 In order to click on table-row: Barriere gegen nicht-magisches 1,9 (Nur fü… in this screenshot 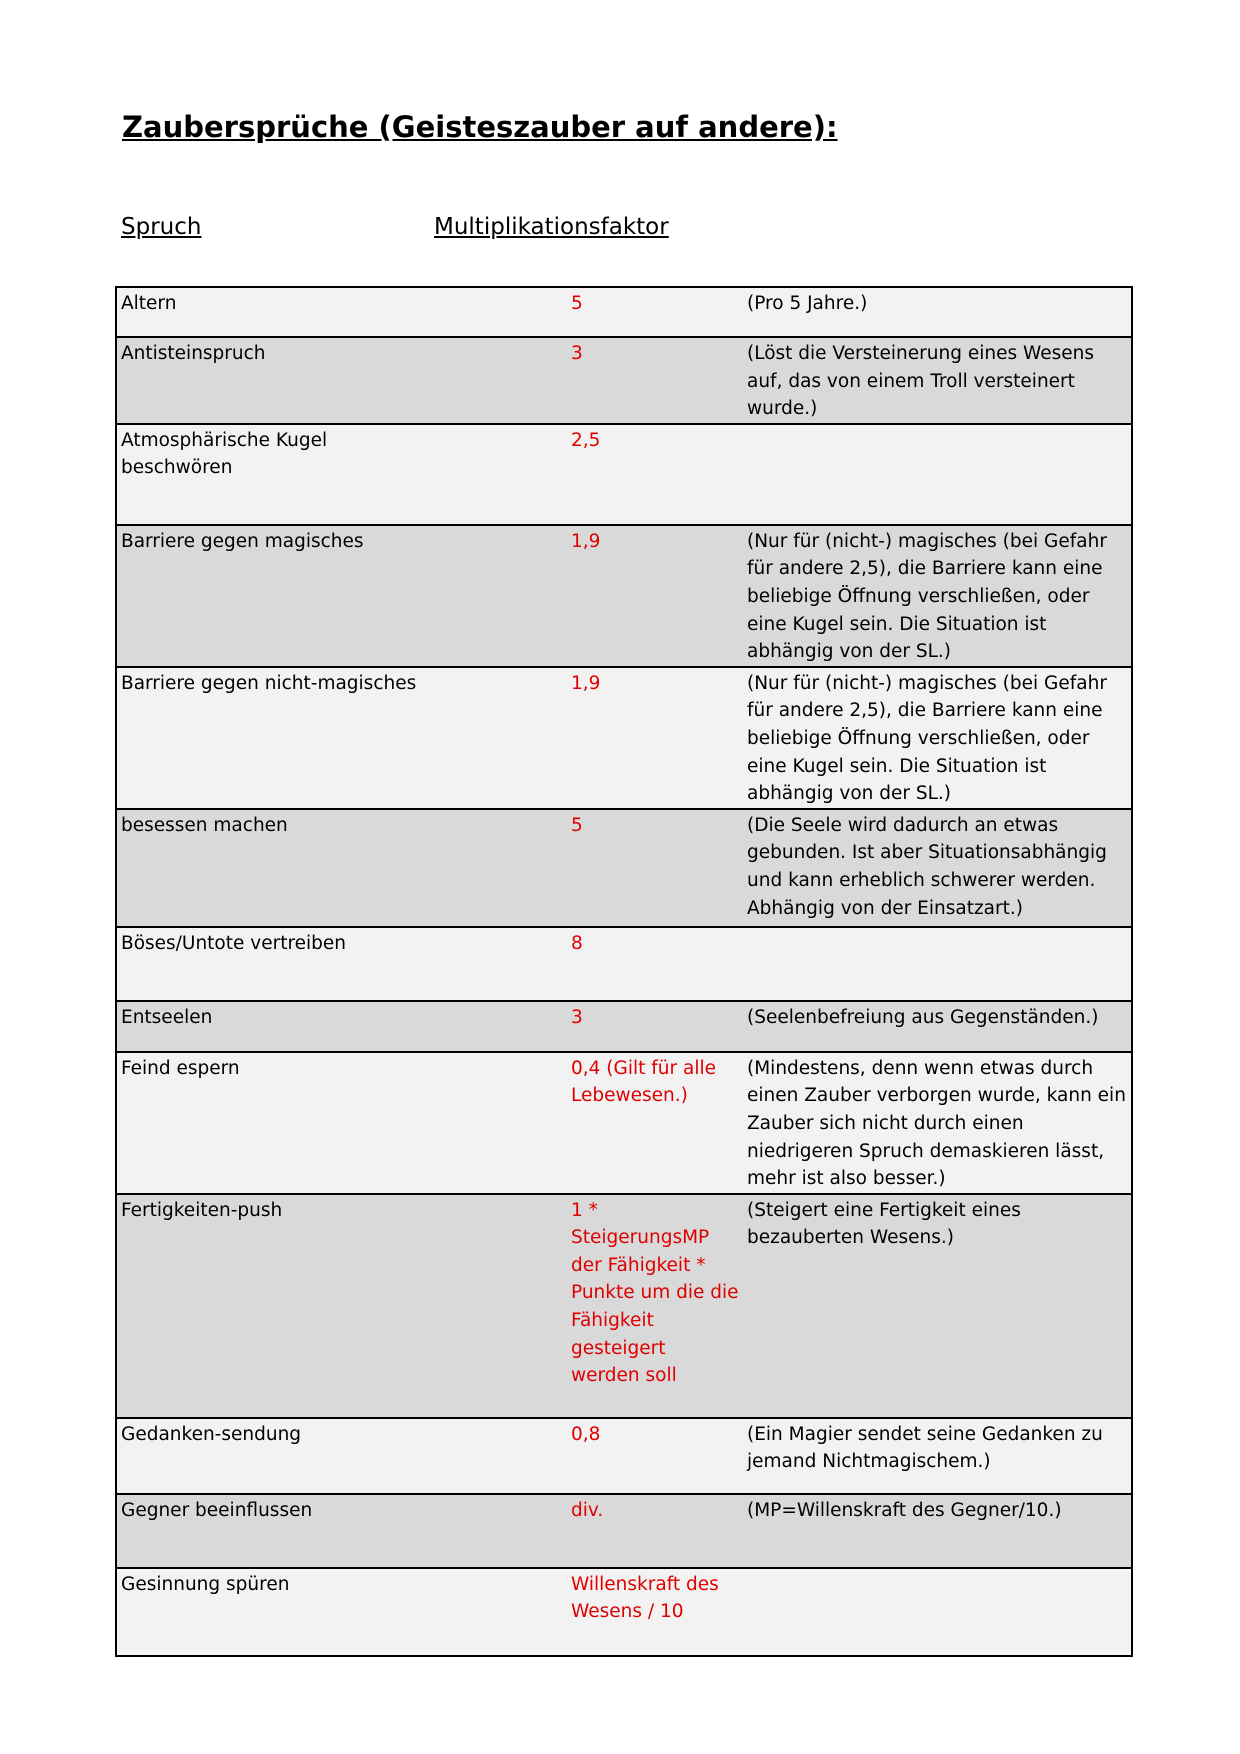, I will do `click(624, 737)`.